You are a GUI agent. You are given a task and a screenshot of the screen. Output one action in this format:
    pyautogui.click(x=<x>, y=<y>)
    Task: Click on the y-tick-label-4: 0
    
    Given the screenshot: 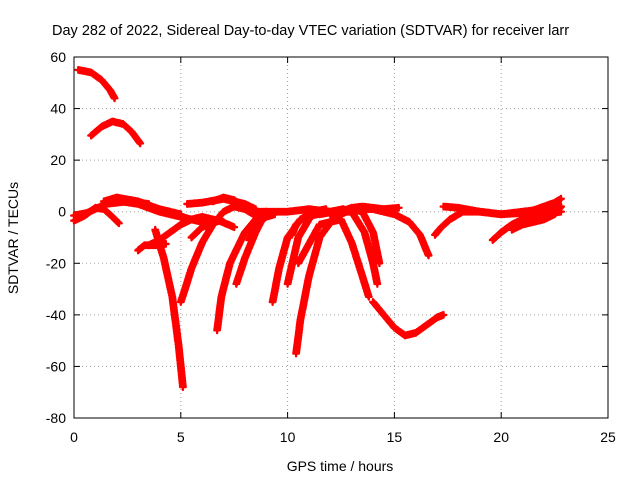 What is the action you would take?
    pyautogui.click(x=62, y=212)
    